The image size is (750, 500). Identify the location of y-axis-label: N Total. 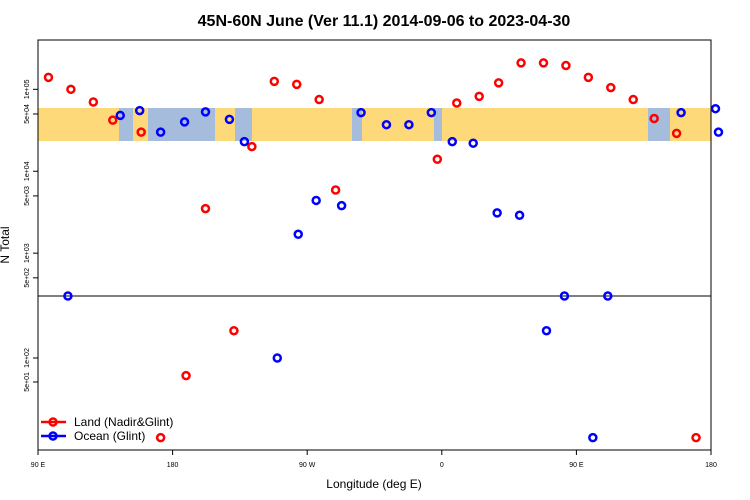
(6, 244).